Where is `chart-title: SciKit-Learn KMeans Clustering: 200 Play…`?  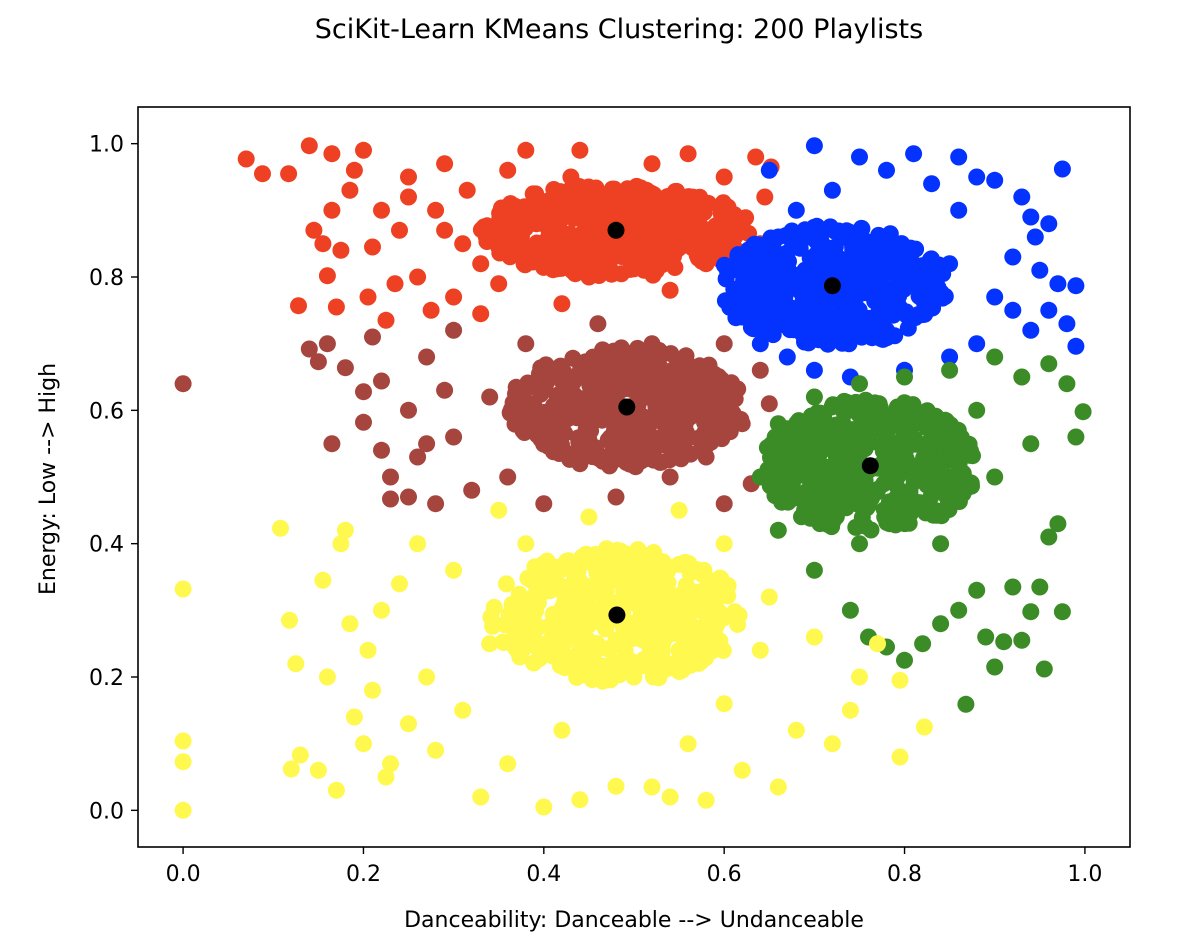
chart-title: SciKit-Learn KMeans Clustering: 200 Play… is located at coordinates (619, 29).